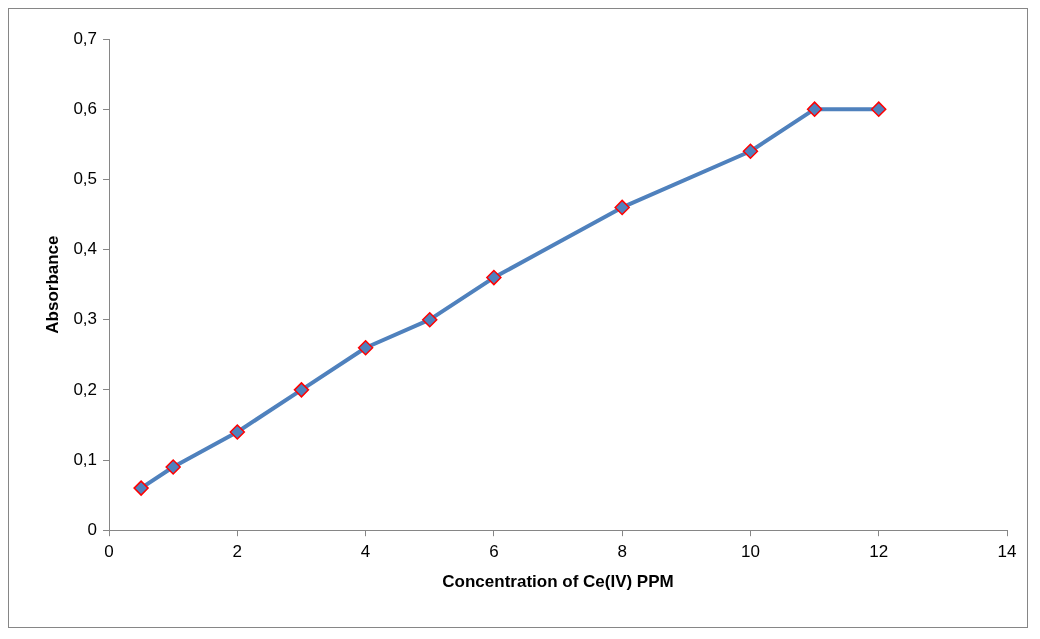 The height and width of the screenshot is (639, 1040). I want to click on y-tick-label: 0, so click(92, 529).